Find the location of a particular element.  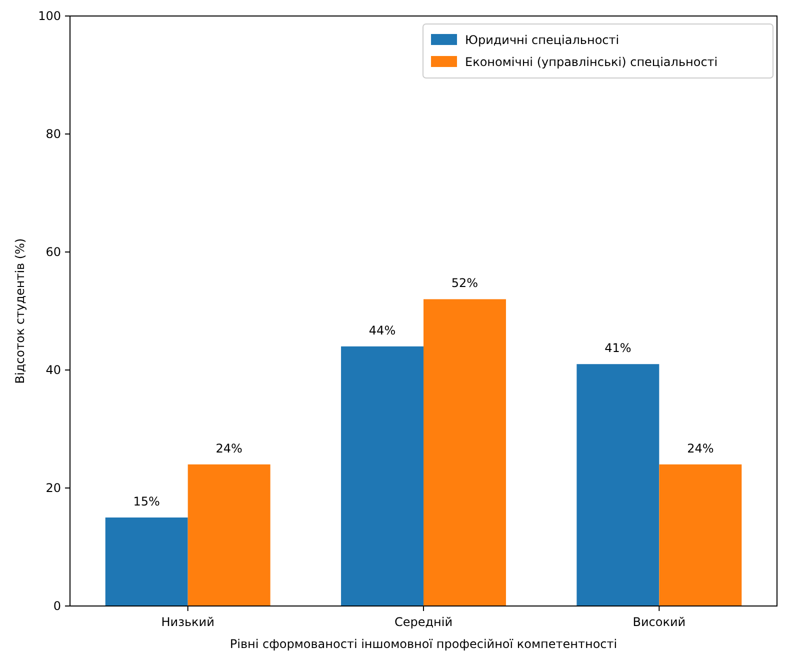

data-label: 15% is located at coordinates (146, 501).